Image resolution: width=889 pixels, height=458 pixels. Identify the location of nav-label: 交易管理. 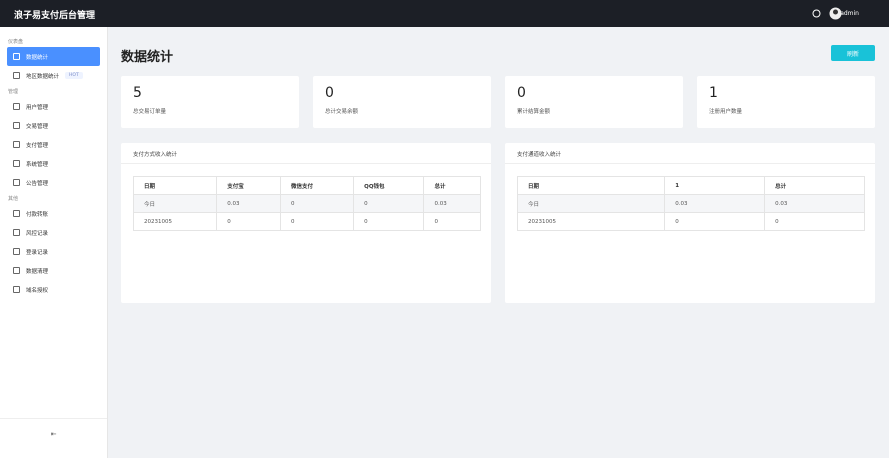
(37, 126).